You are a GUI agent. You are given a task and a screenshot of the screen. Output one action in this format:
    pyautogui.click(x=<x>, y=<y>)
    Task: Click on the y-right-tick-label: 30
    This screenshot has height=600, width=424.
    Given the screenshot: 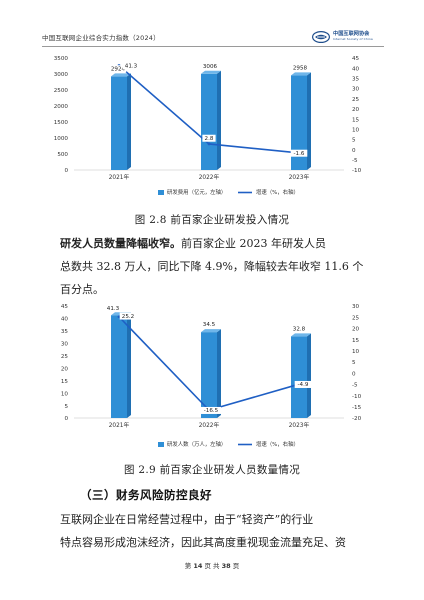 What is the action you would take?
    pyautogui.click(x=356, y=90)
    